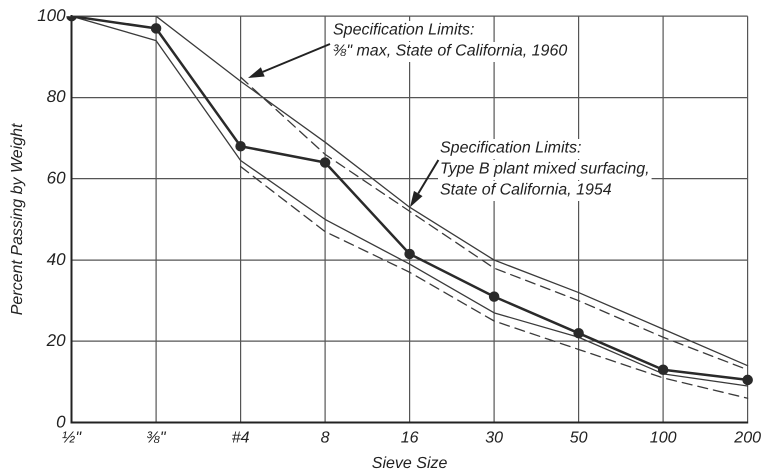  I want to click on y-tick-label: 80, so click(56, 96).